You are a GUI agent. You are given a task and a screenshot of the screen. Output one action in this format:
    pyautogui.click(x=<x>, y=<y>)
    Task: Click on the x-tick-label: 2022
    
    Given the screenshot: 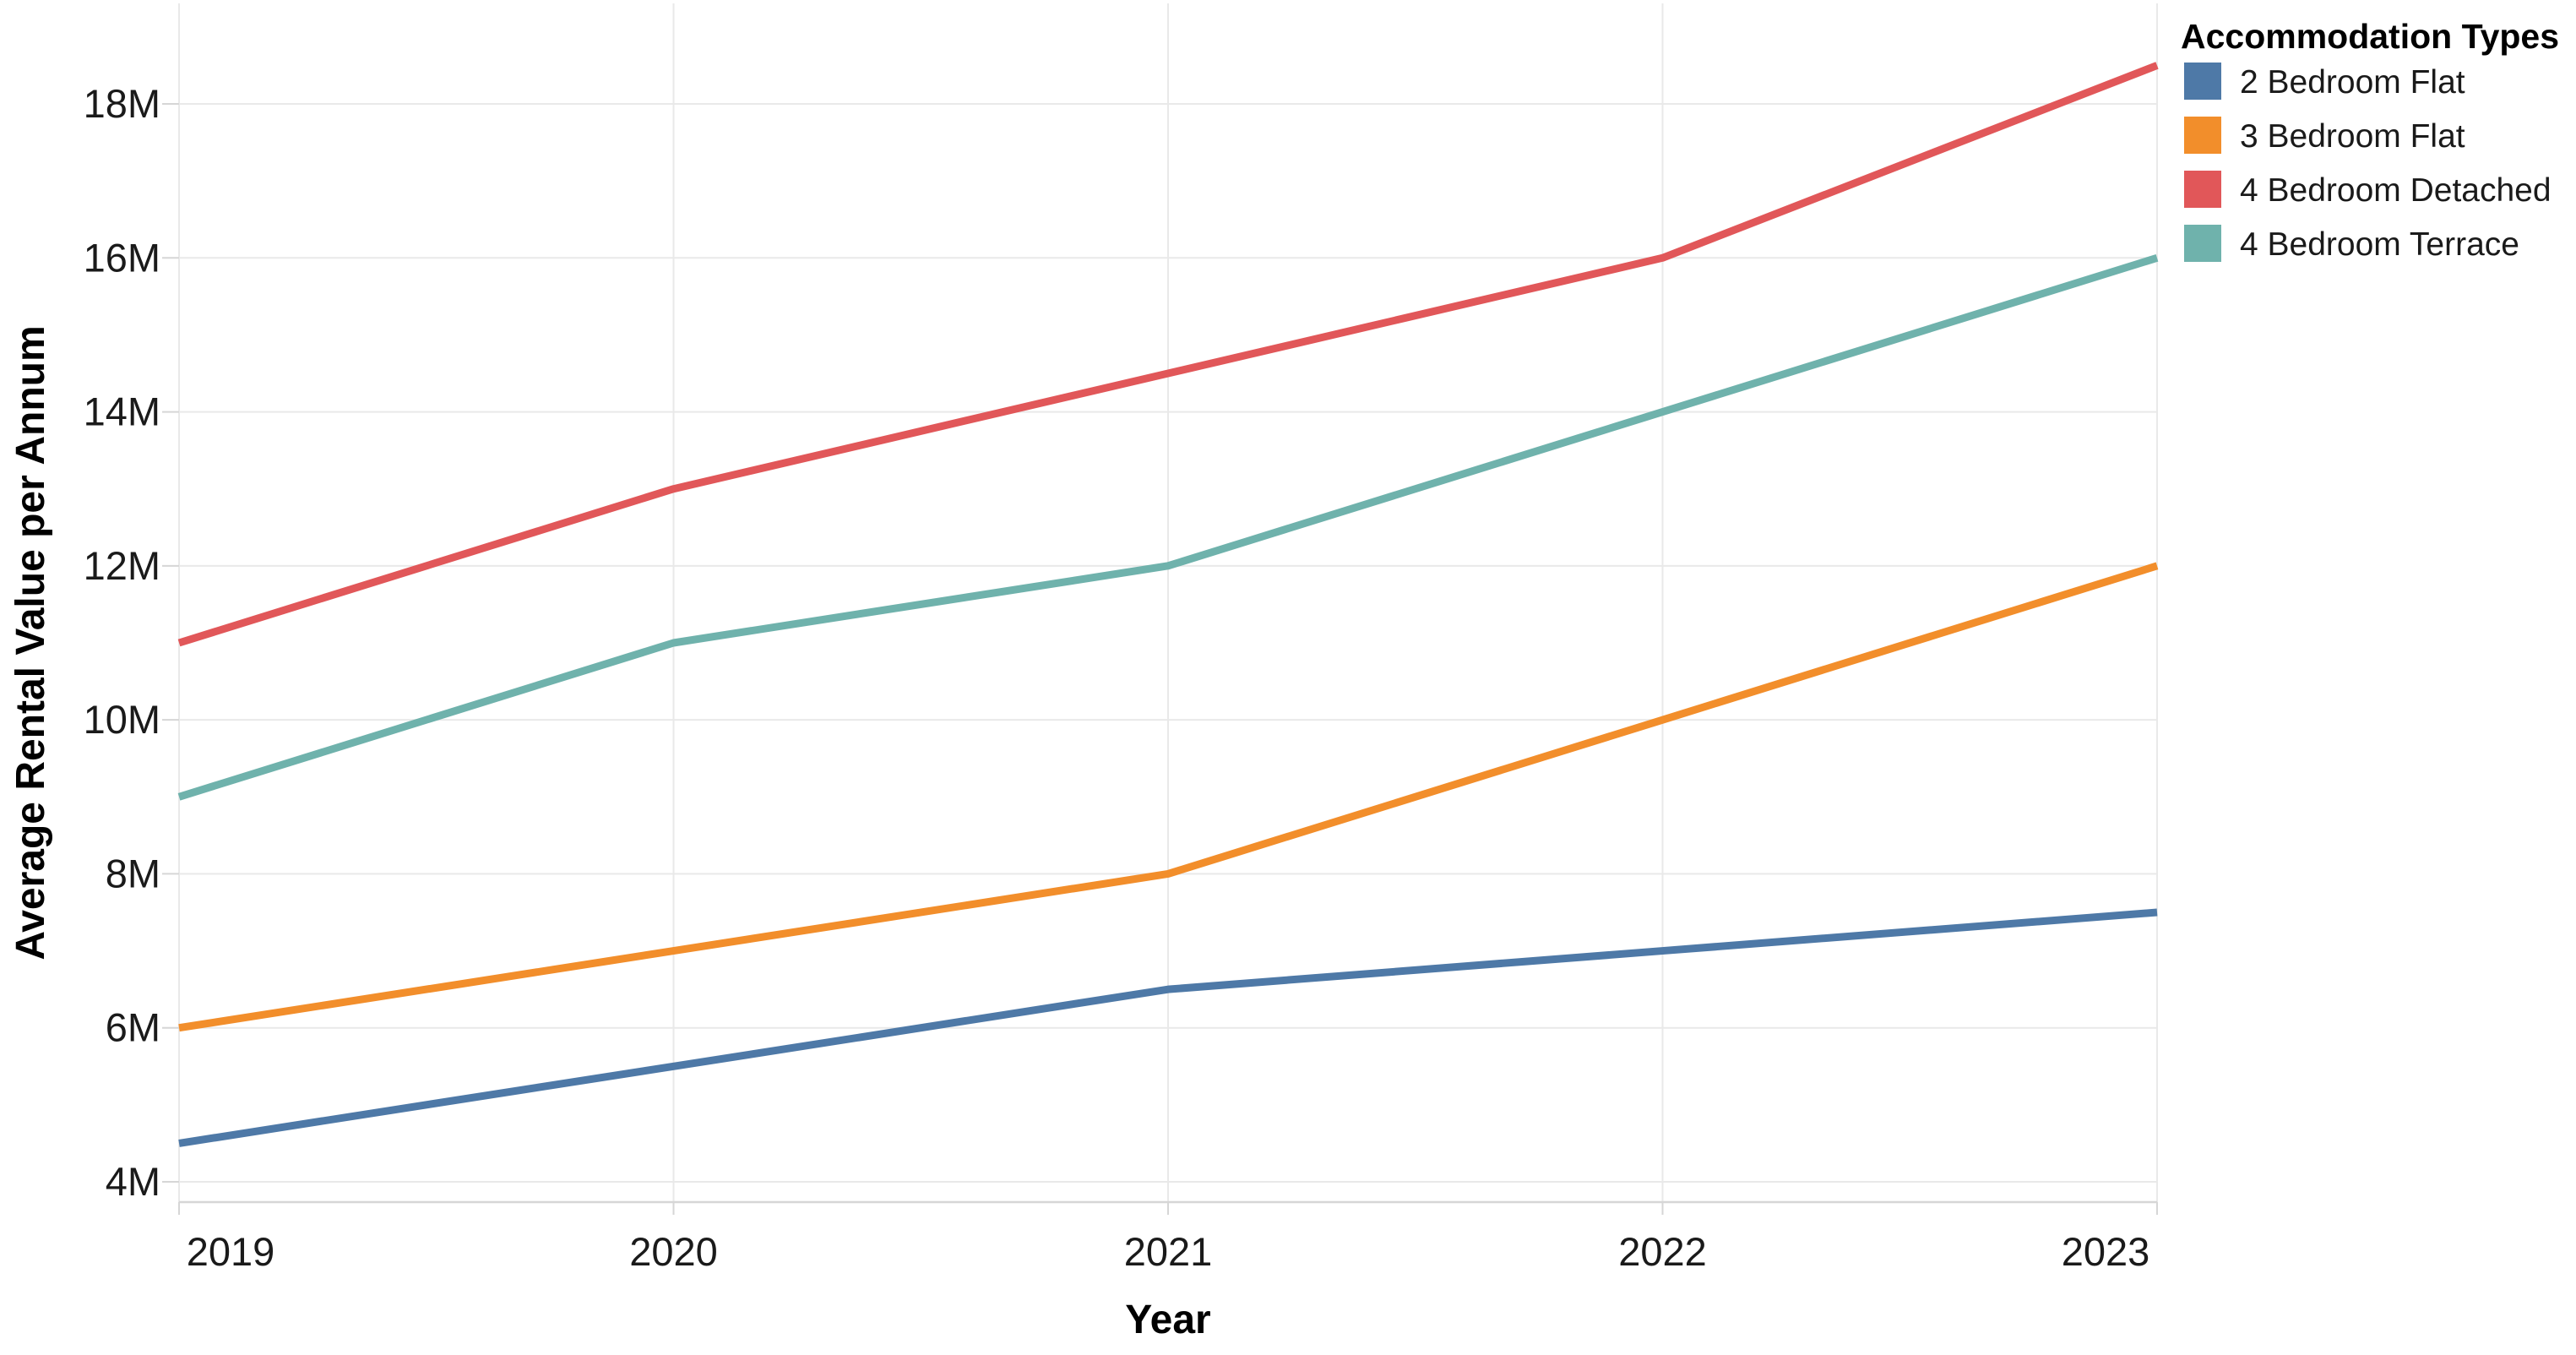 What is the action you would take?
    pyautogui.click(x=1662, y=1251)
    